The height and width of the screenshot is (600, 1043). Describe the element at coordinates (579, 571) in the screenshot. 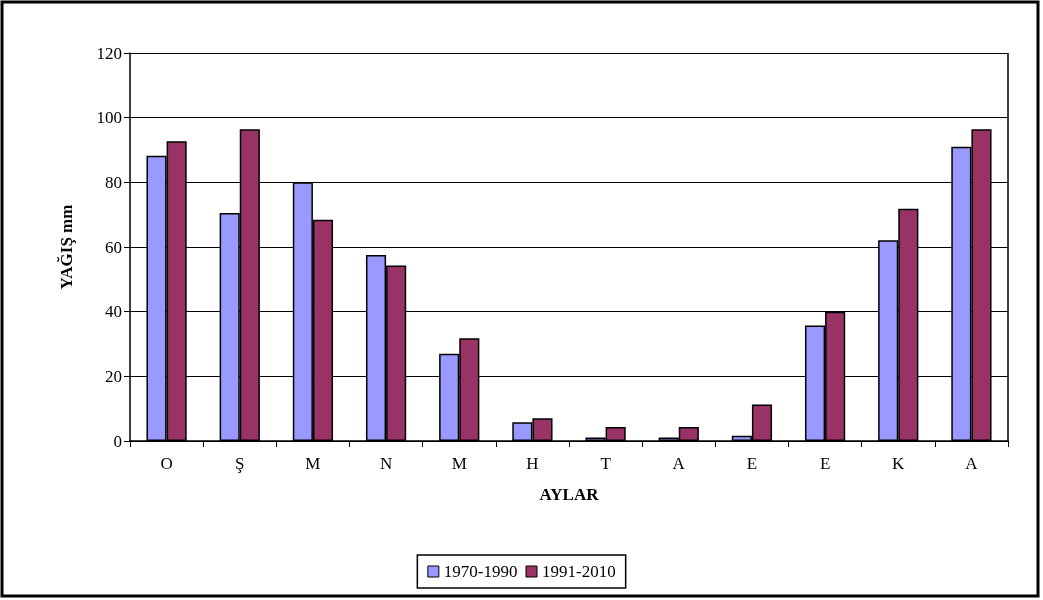

I see `legend-label: 1991-2010` at that location.